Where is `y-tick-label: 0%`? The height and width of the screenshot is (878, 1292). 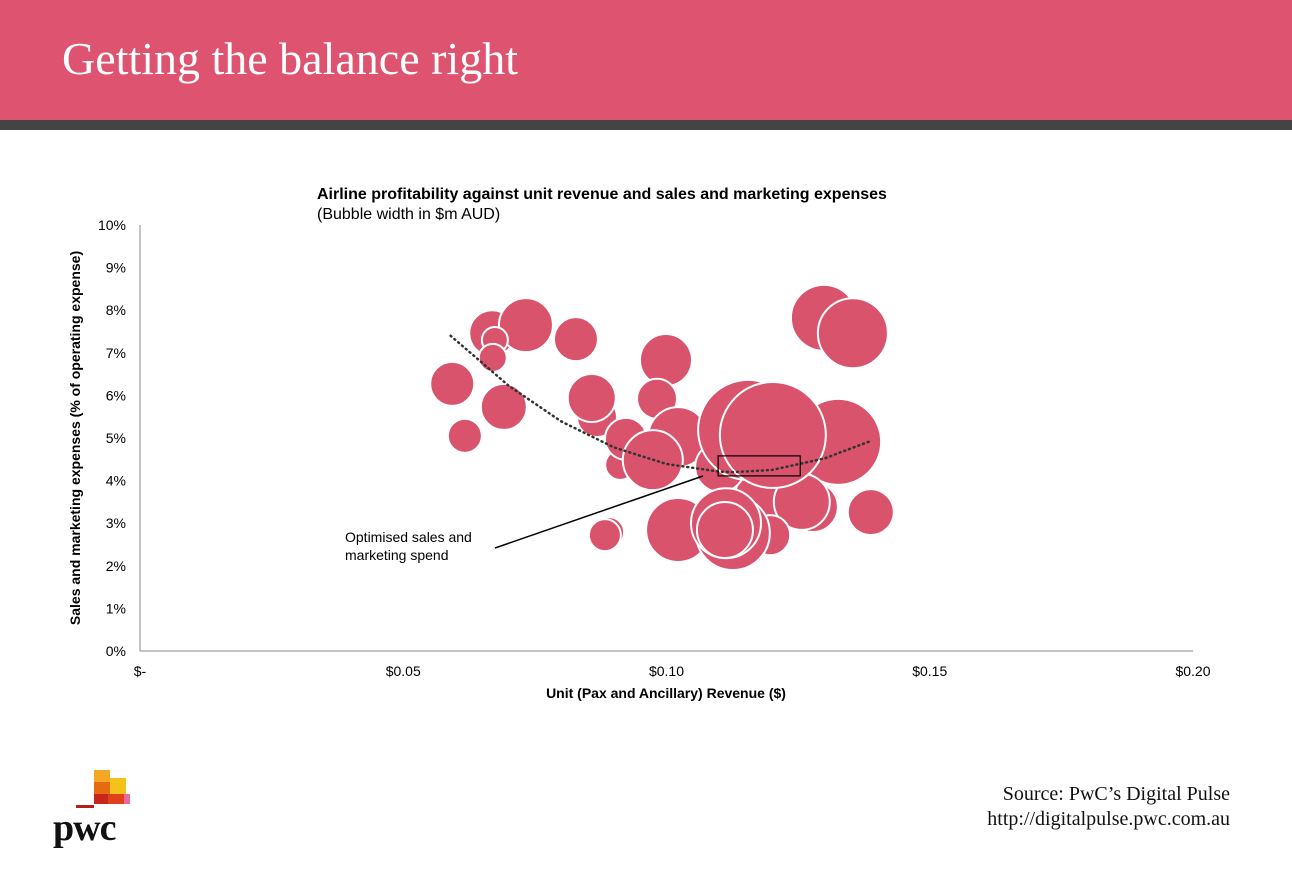 y-tick-label: 0% is located at coordinates (116, 651).